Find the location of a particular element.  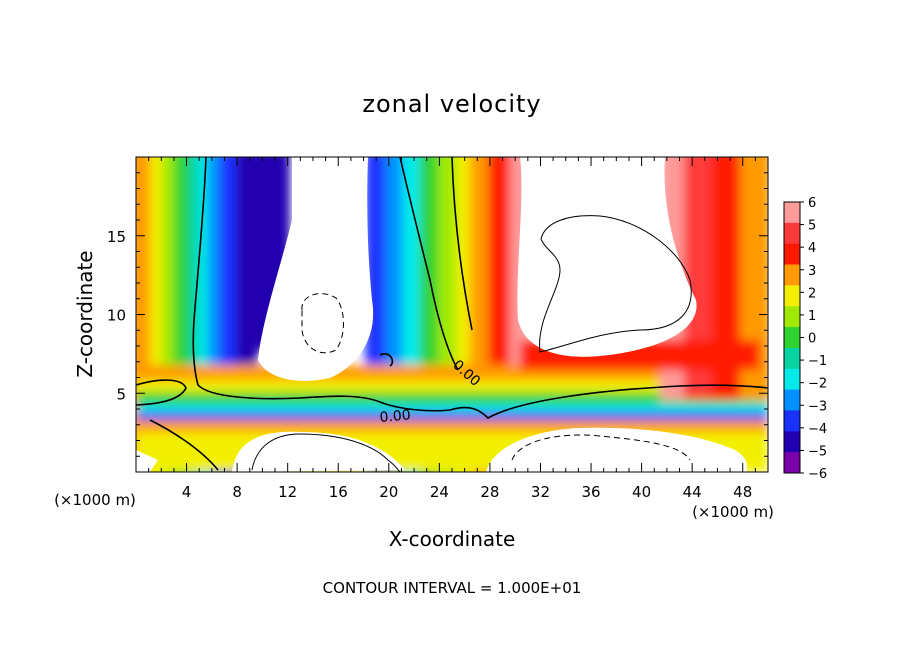

x-tick-label: 32 is located at coordinates (540, 492).